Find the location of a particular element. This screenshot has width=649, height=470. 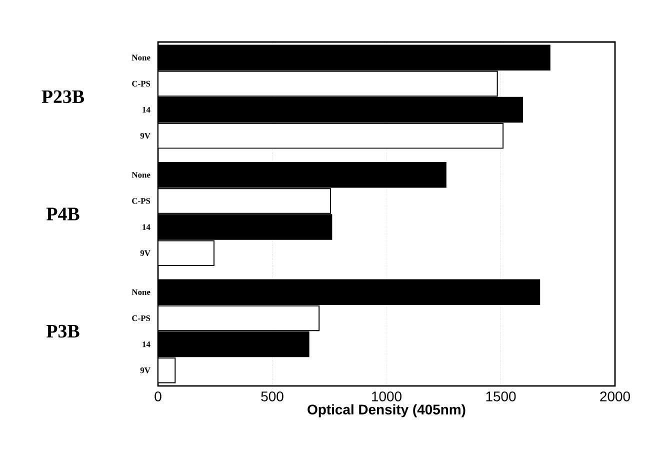

x-tick-label: 1000 is located at coordinates (387, 396).